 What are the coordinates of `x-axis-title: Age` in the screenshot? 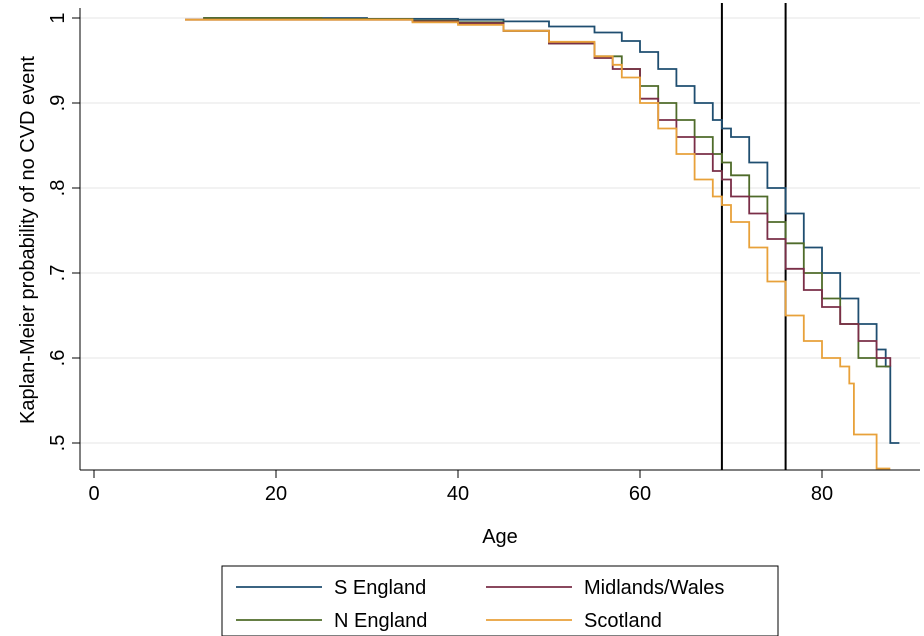 It's located at (500, 537).